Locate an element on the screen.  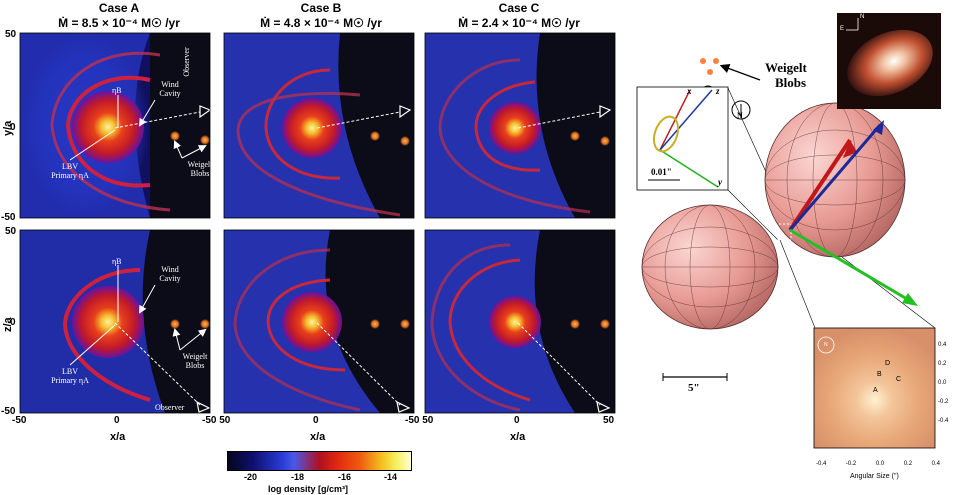
tick-x-50-c: 50 is located at coordinates (609, 420).